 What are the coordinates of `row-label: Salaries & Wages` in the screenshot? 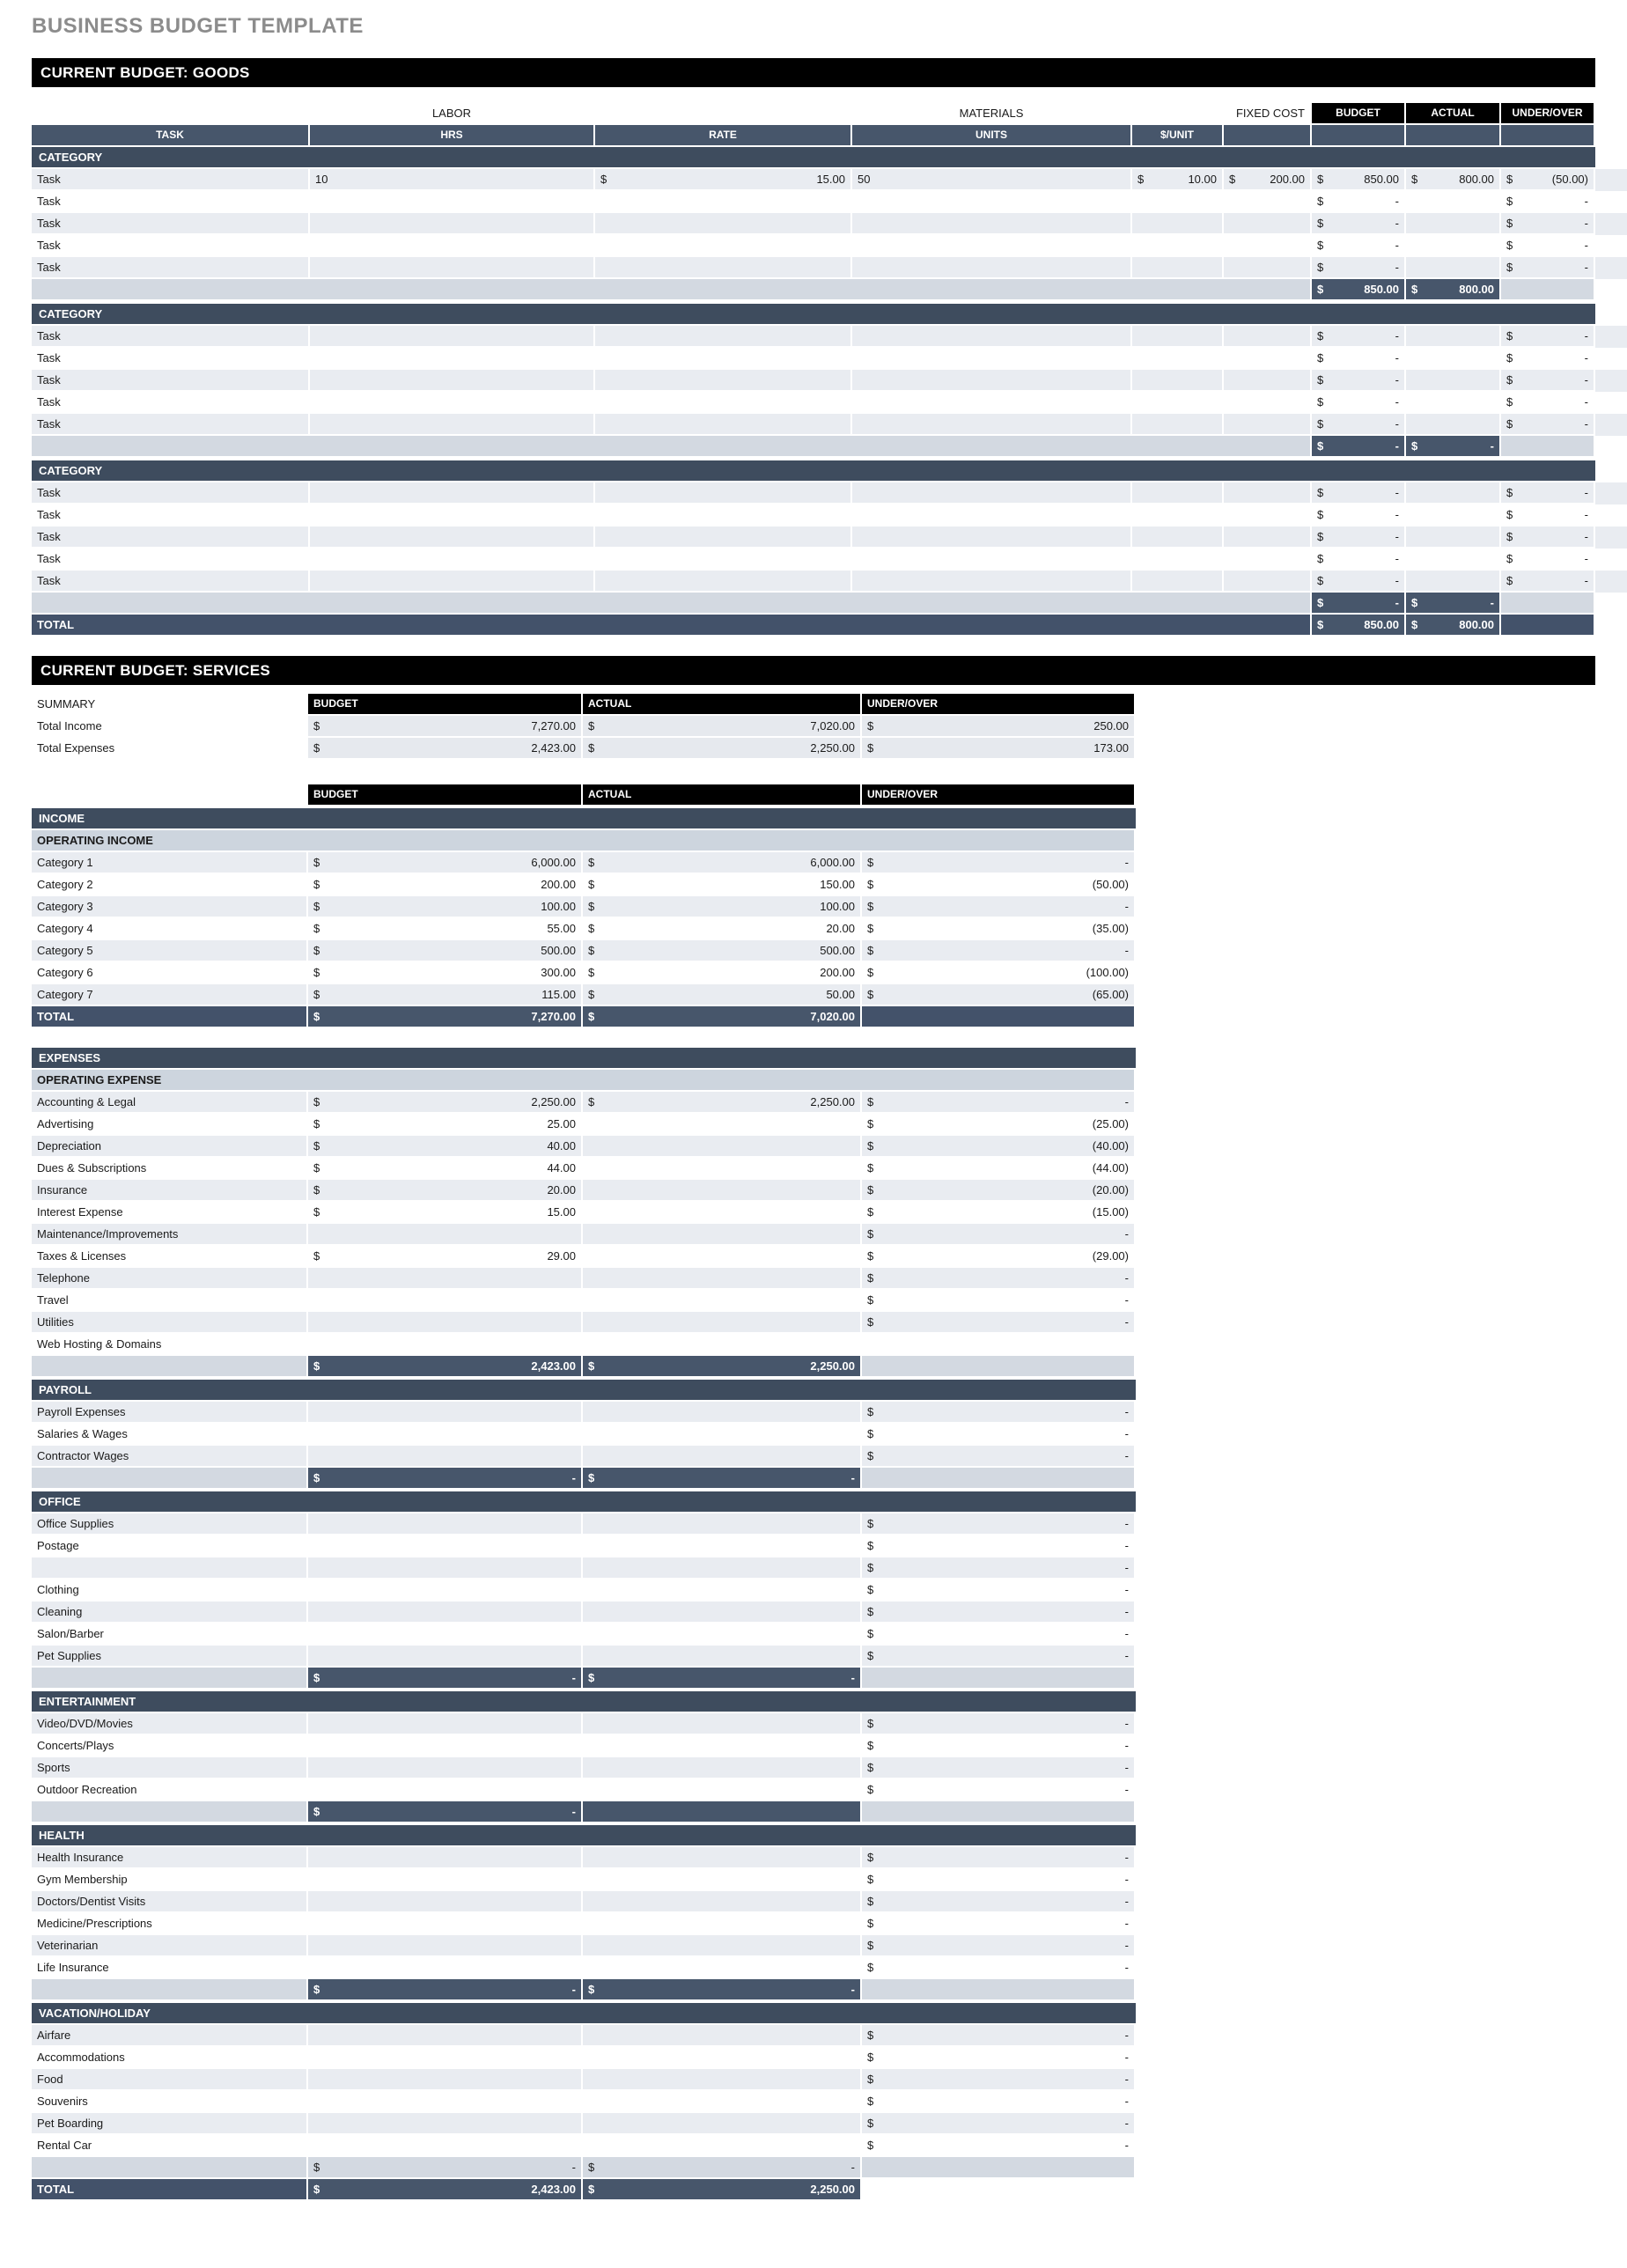 It's located at (170, 1435).